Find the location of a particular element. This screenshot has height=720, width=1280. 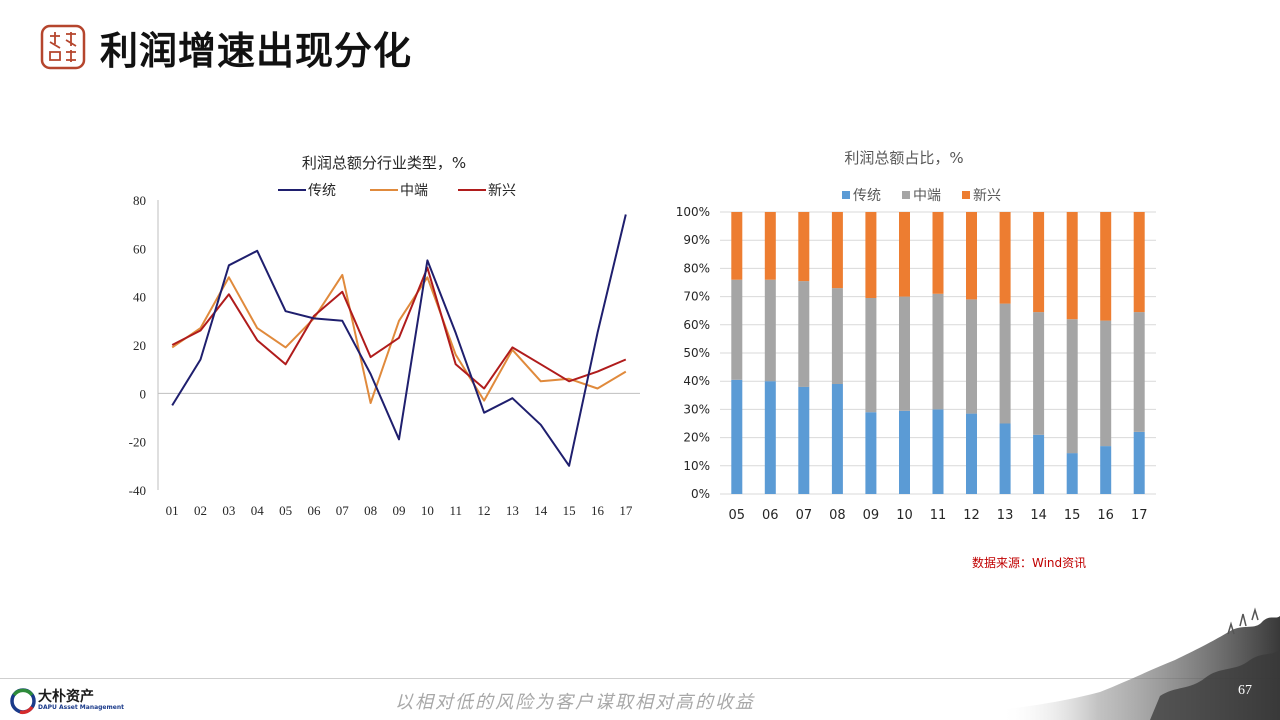

line-series-新兴 is located at coordinates (399, 328).